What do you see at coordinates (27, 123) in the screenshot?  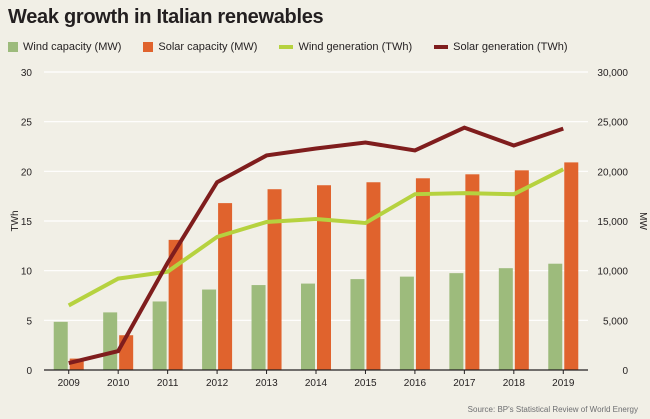 I see `left-tick-label: 25` at bounding box center [27, 123].